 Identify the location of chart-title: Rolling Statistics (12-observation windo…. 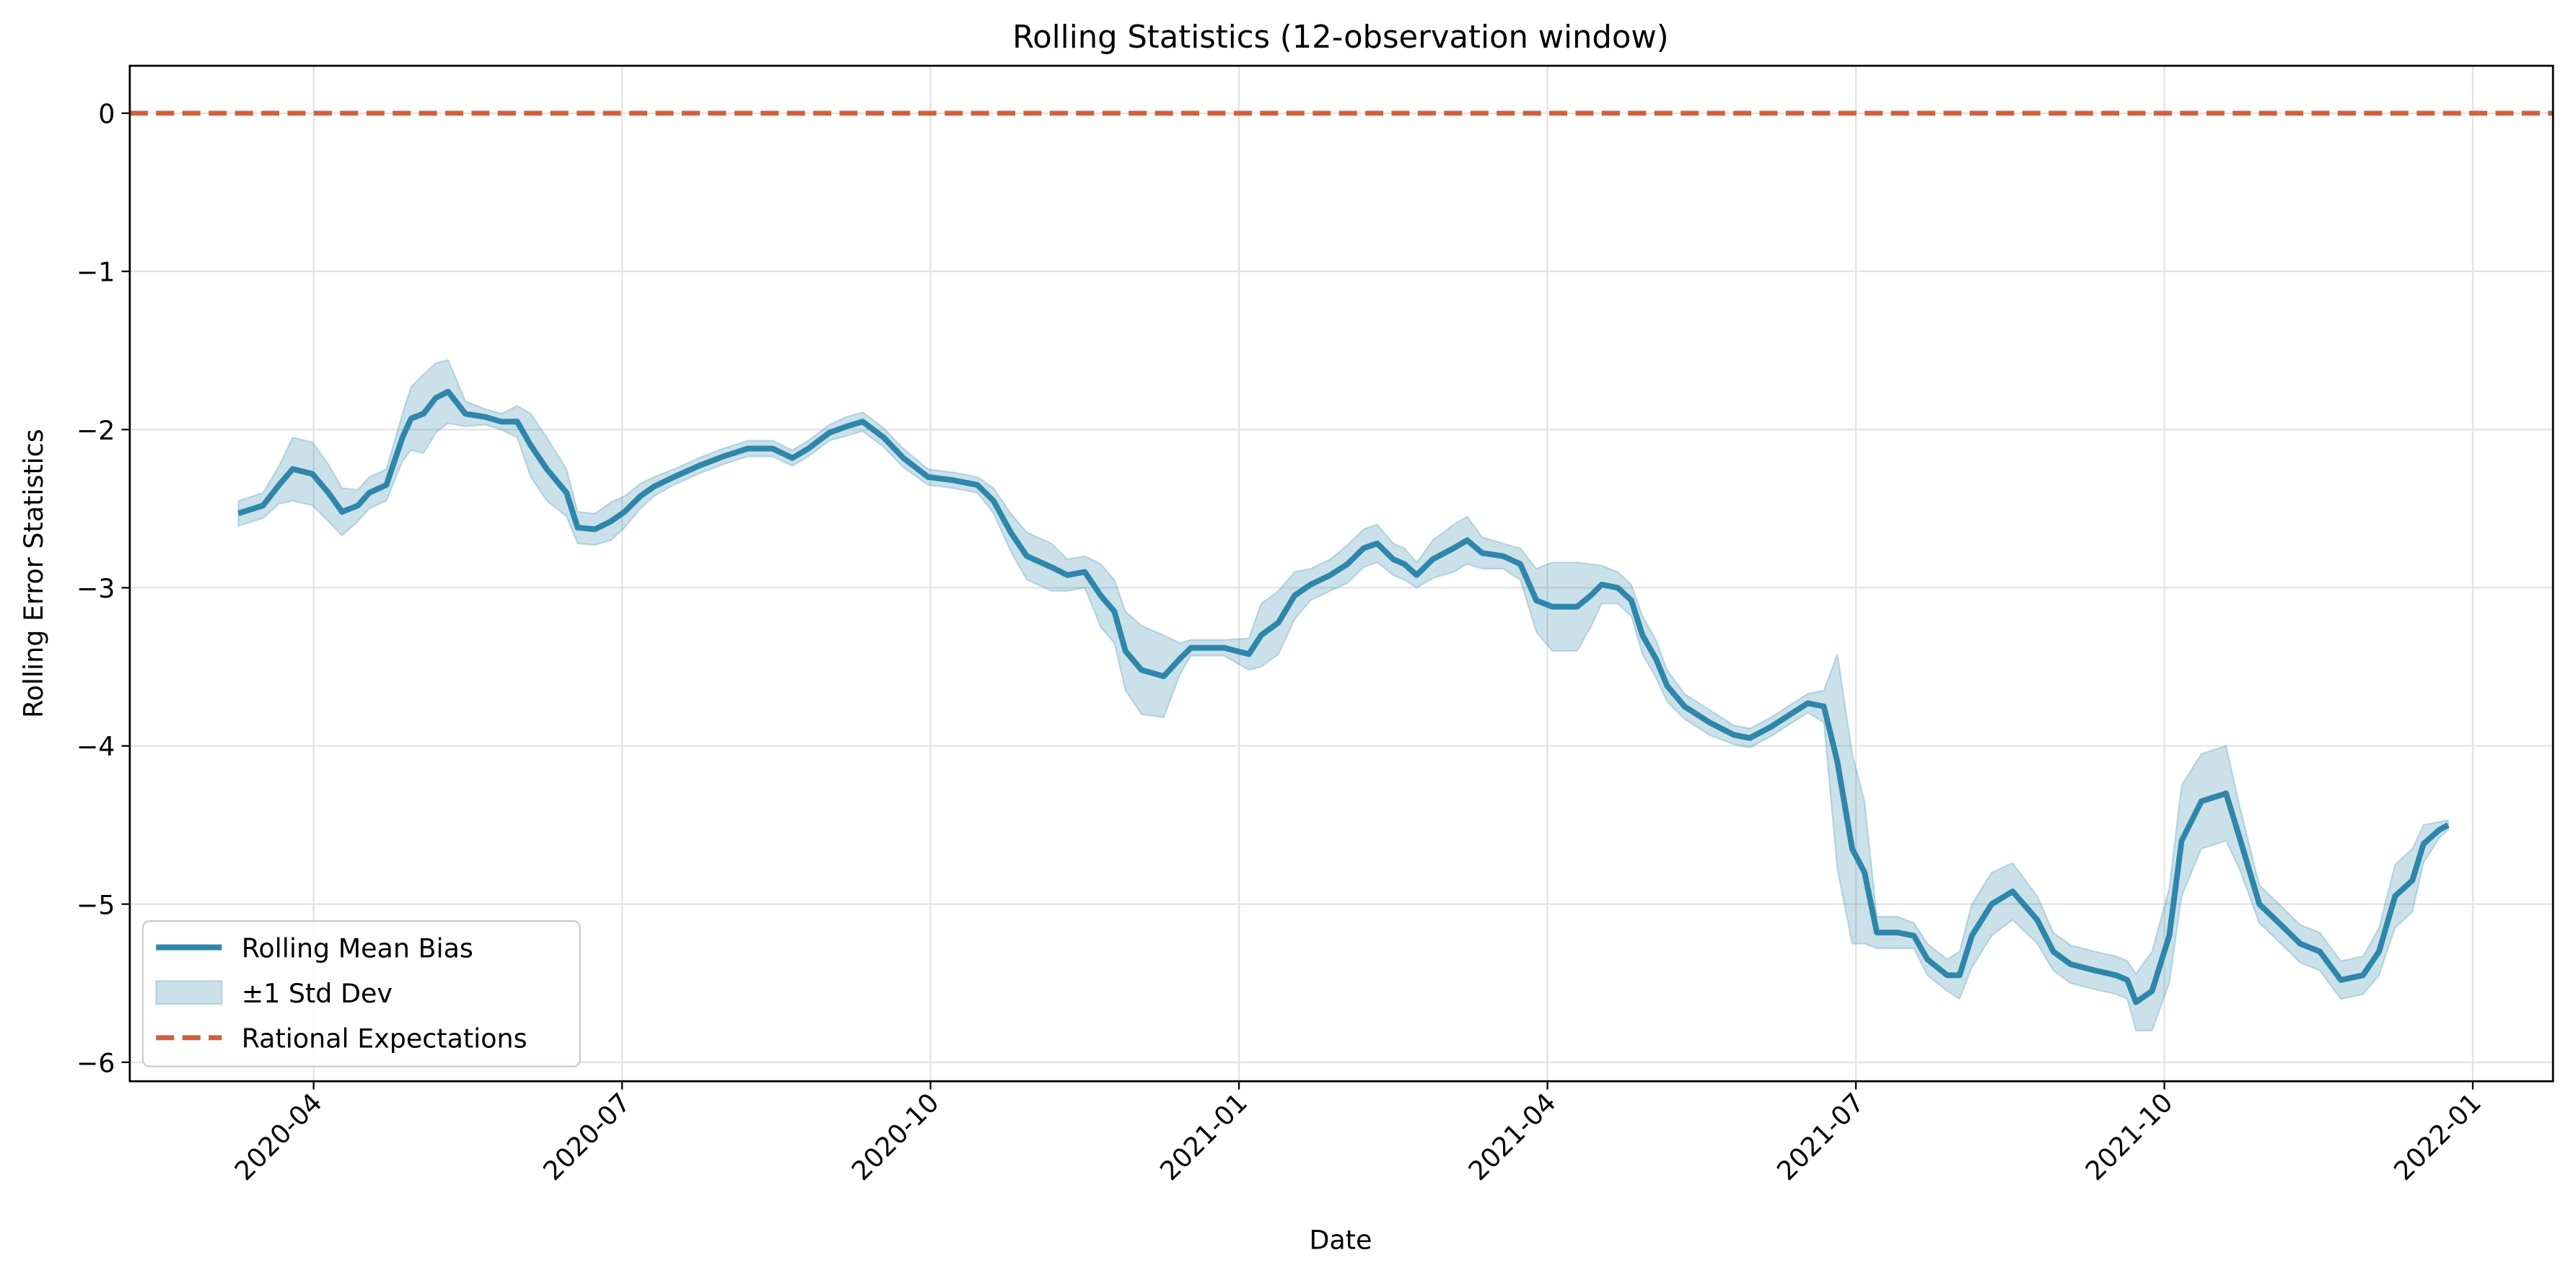
(1340, 37).